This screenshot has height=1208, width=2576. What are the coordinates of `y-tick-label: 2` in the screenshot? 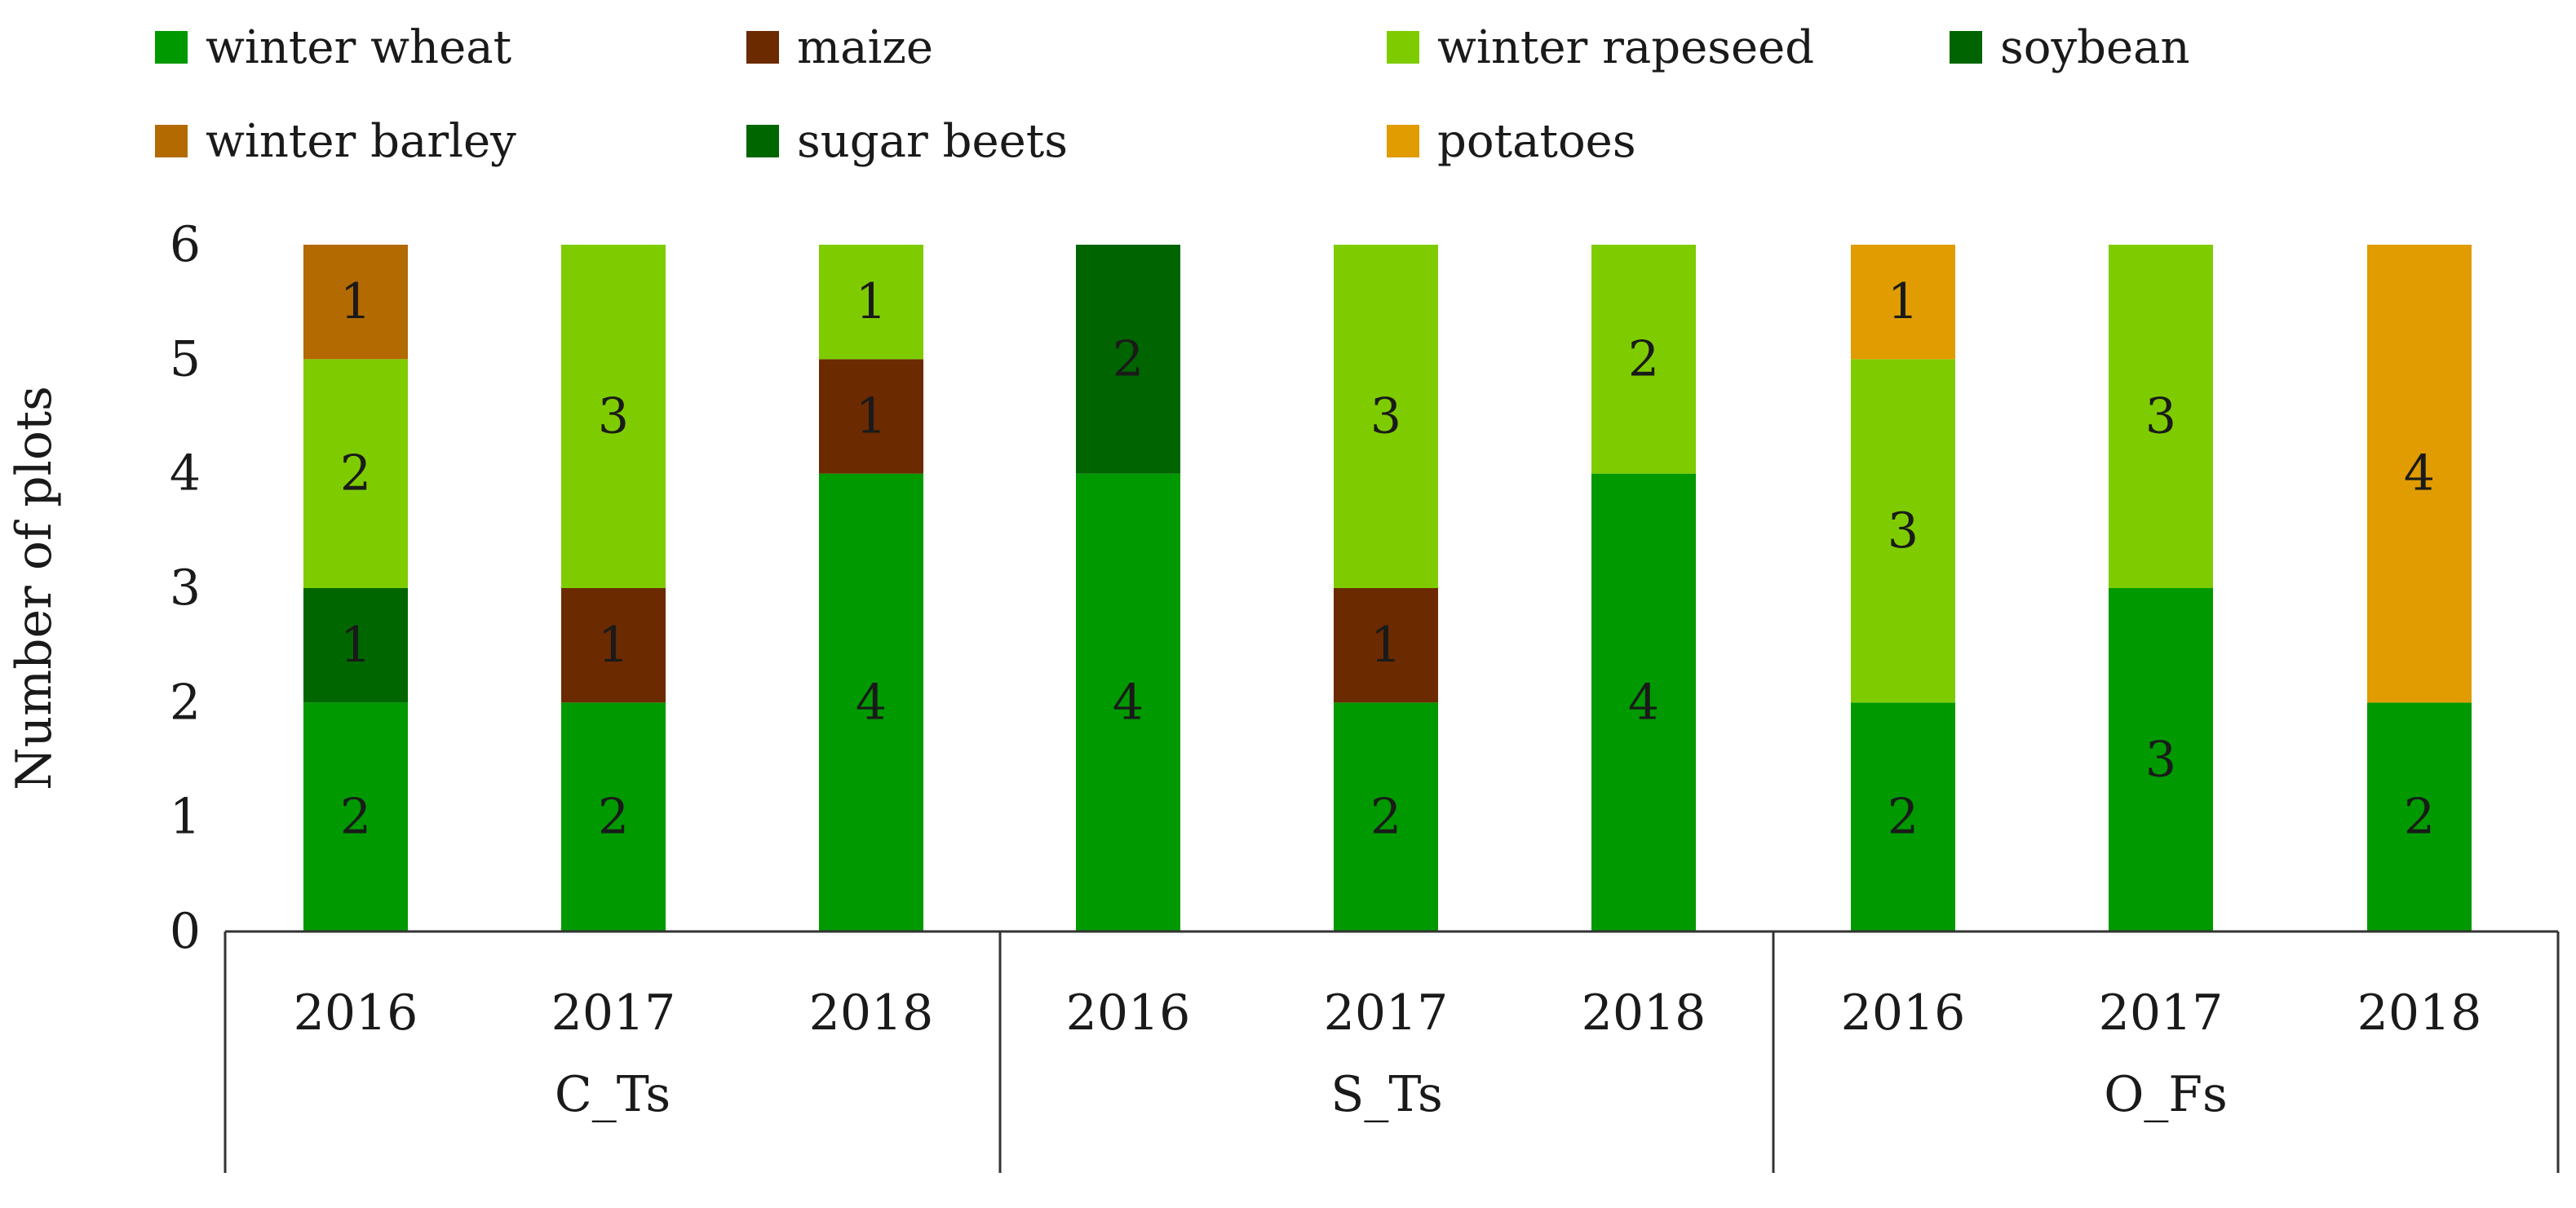 It's located at (185, 702).